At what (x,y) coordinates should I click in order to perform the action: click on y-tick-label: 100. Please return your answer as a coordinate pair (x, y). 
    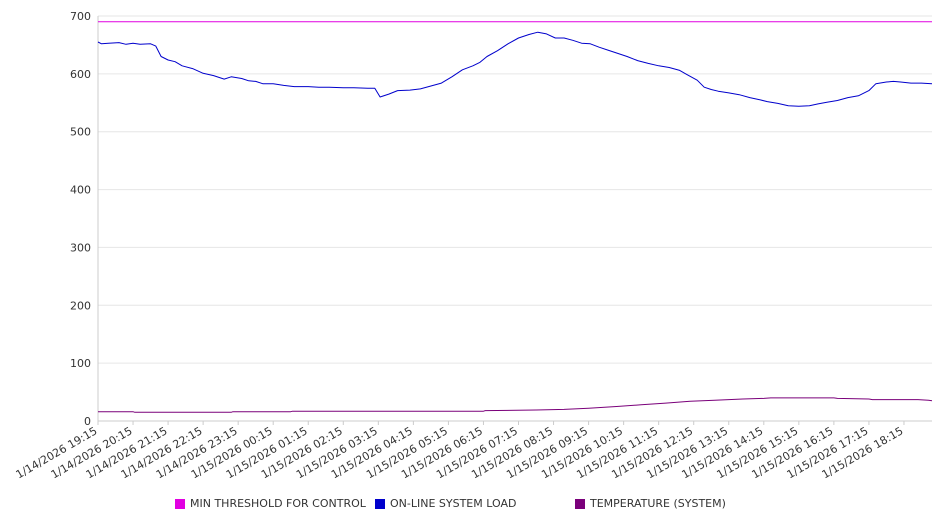
    Looking at the image, I should click on (80, 363).